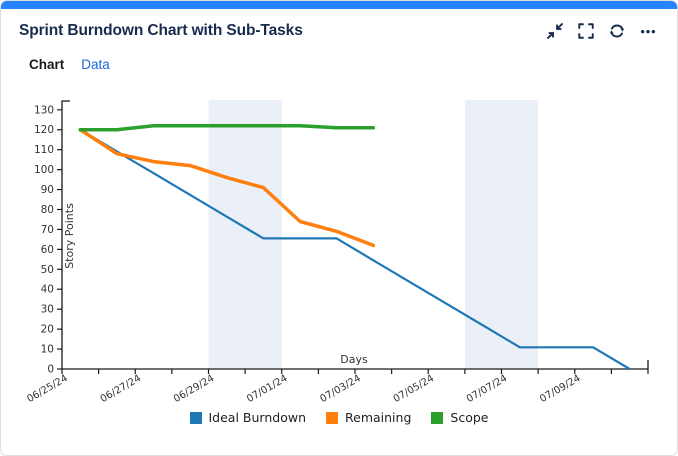  I want to click on x-tick-label: 07/01/24, so click(267, 389).